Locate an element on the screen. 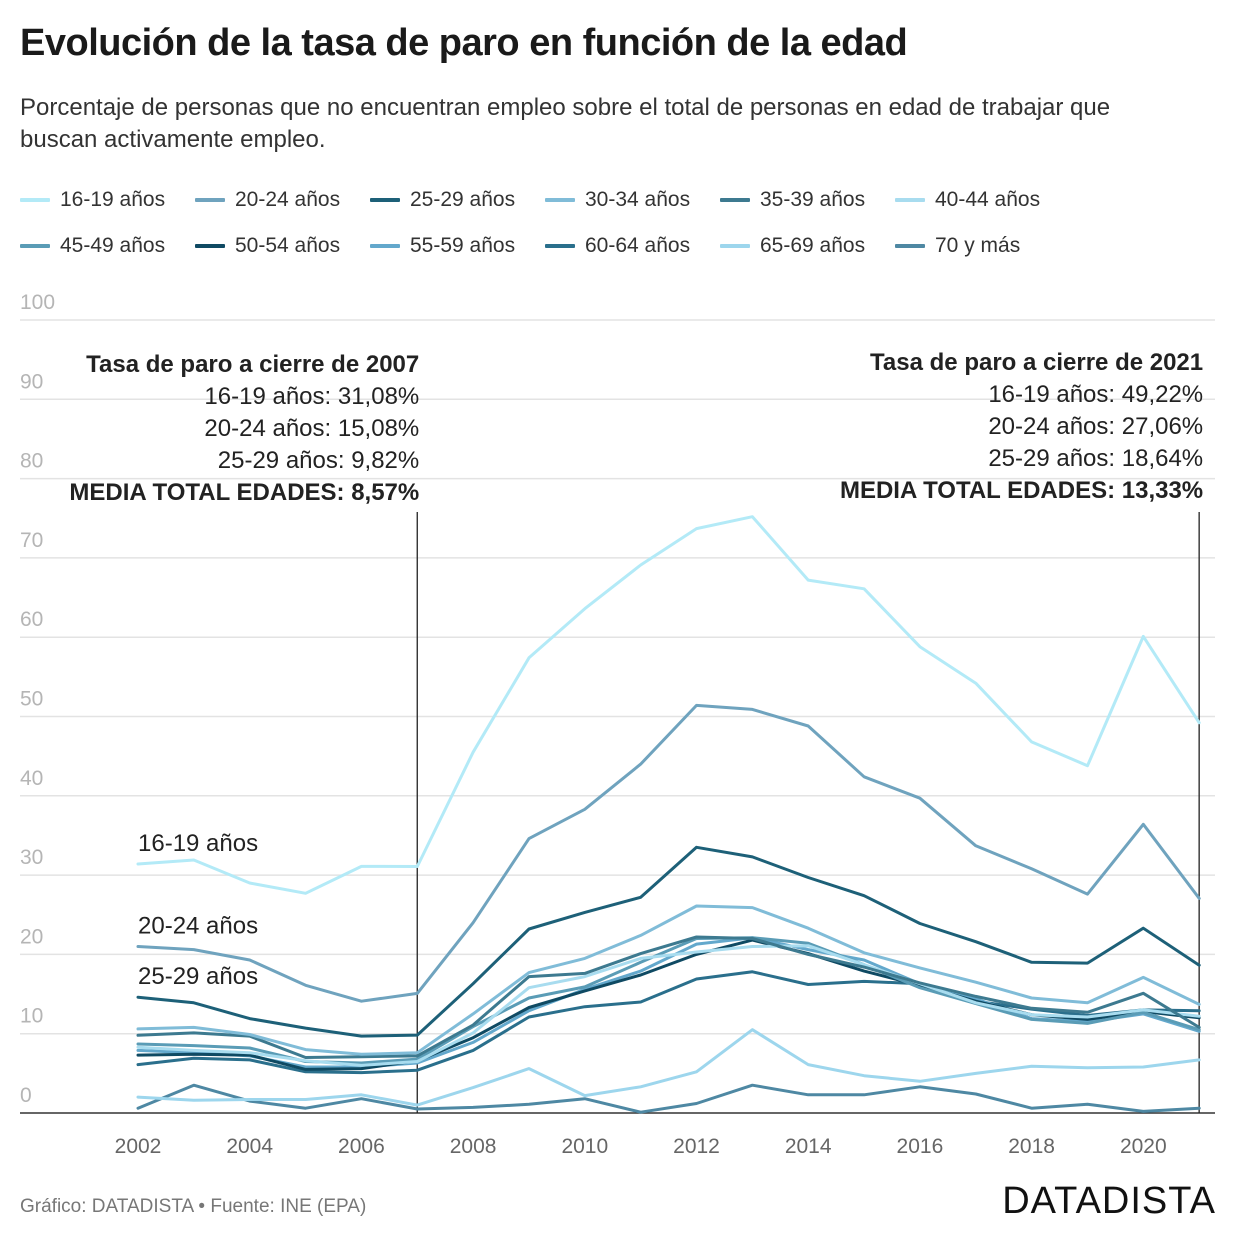 Image resolution: width=1240 pixels, height=1240 pixels. series-label: 25-29 años is located at coordinates (198, 976).